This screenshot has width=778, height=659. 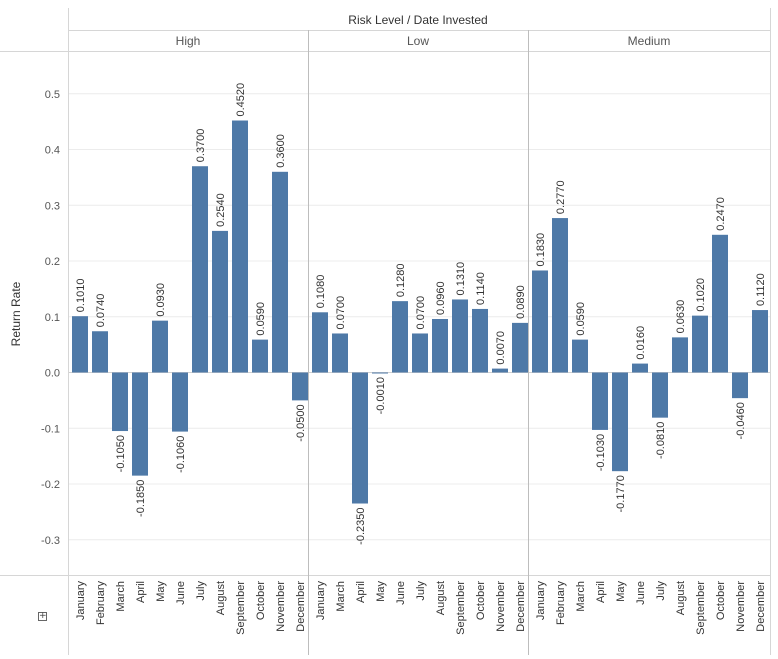 What do you see at coordinates (16, 313) in the screenshot?
I see `y-axis-label: Return Rate` at bounding box center [16, 313].